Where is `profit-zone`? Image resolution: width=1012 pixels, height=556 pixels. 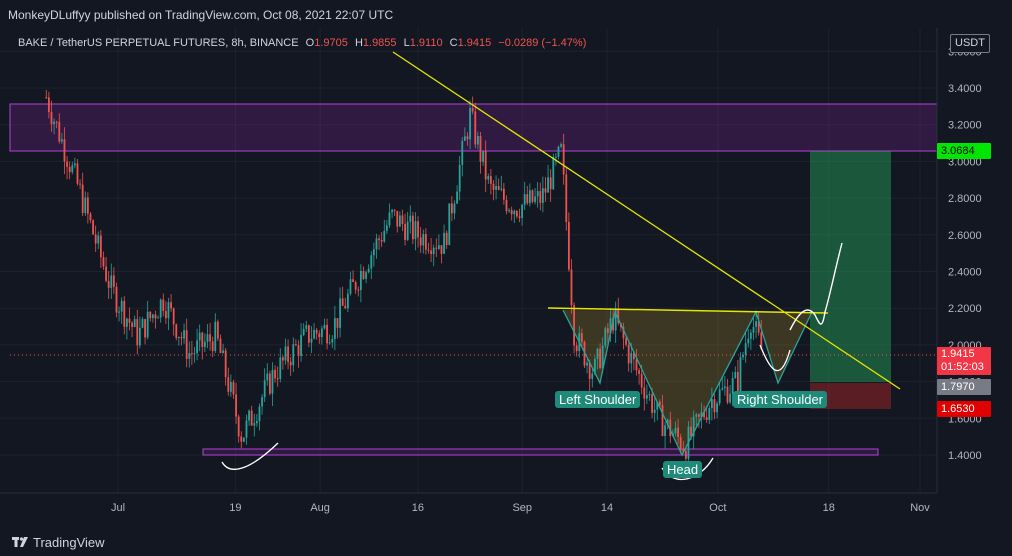
profit-zone is located at coordinates (850, 266).